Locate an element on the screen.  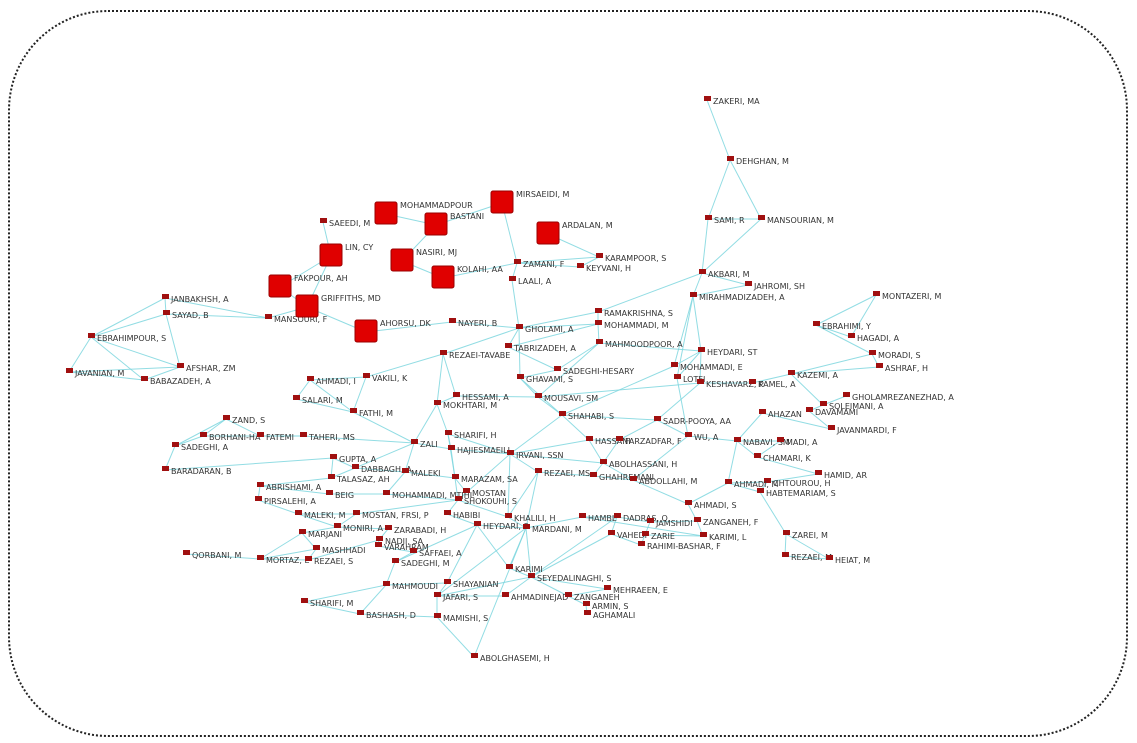
author-node: SADEGHI, A is located at coordinates (200, 447).